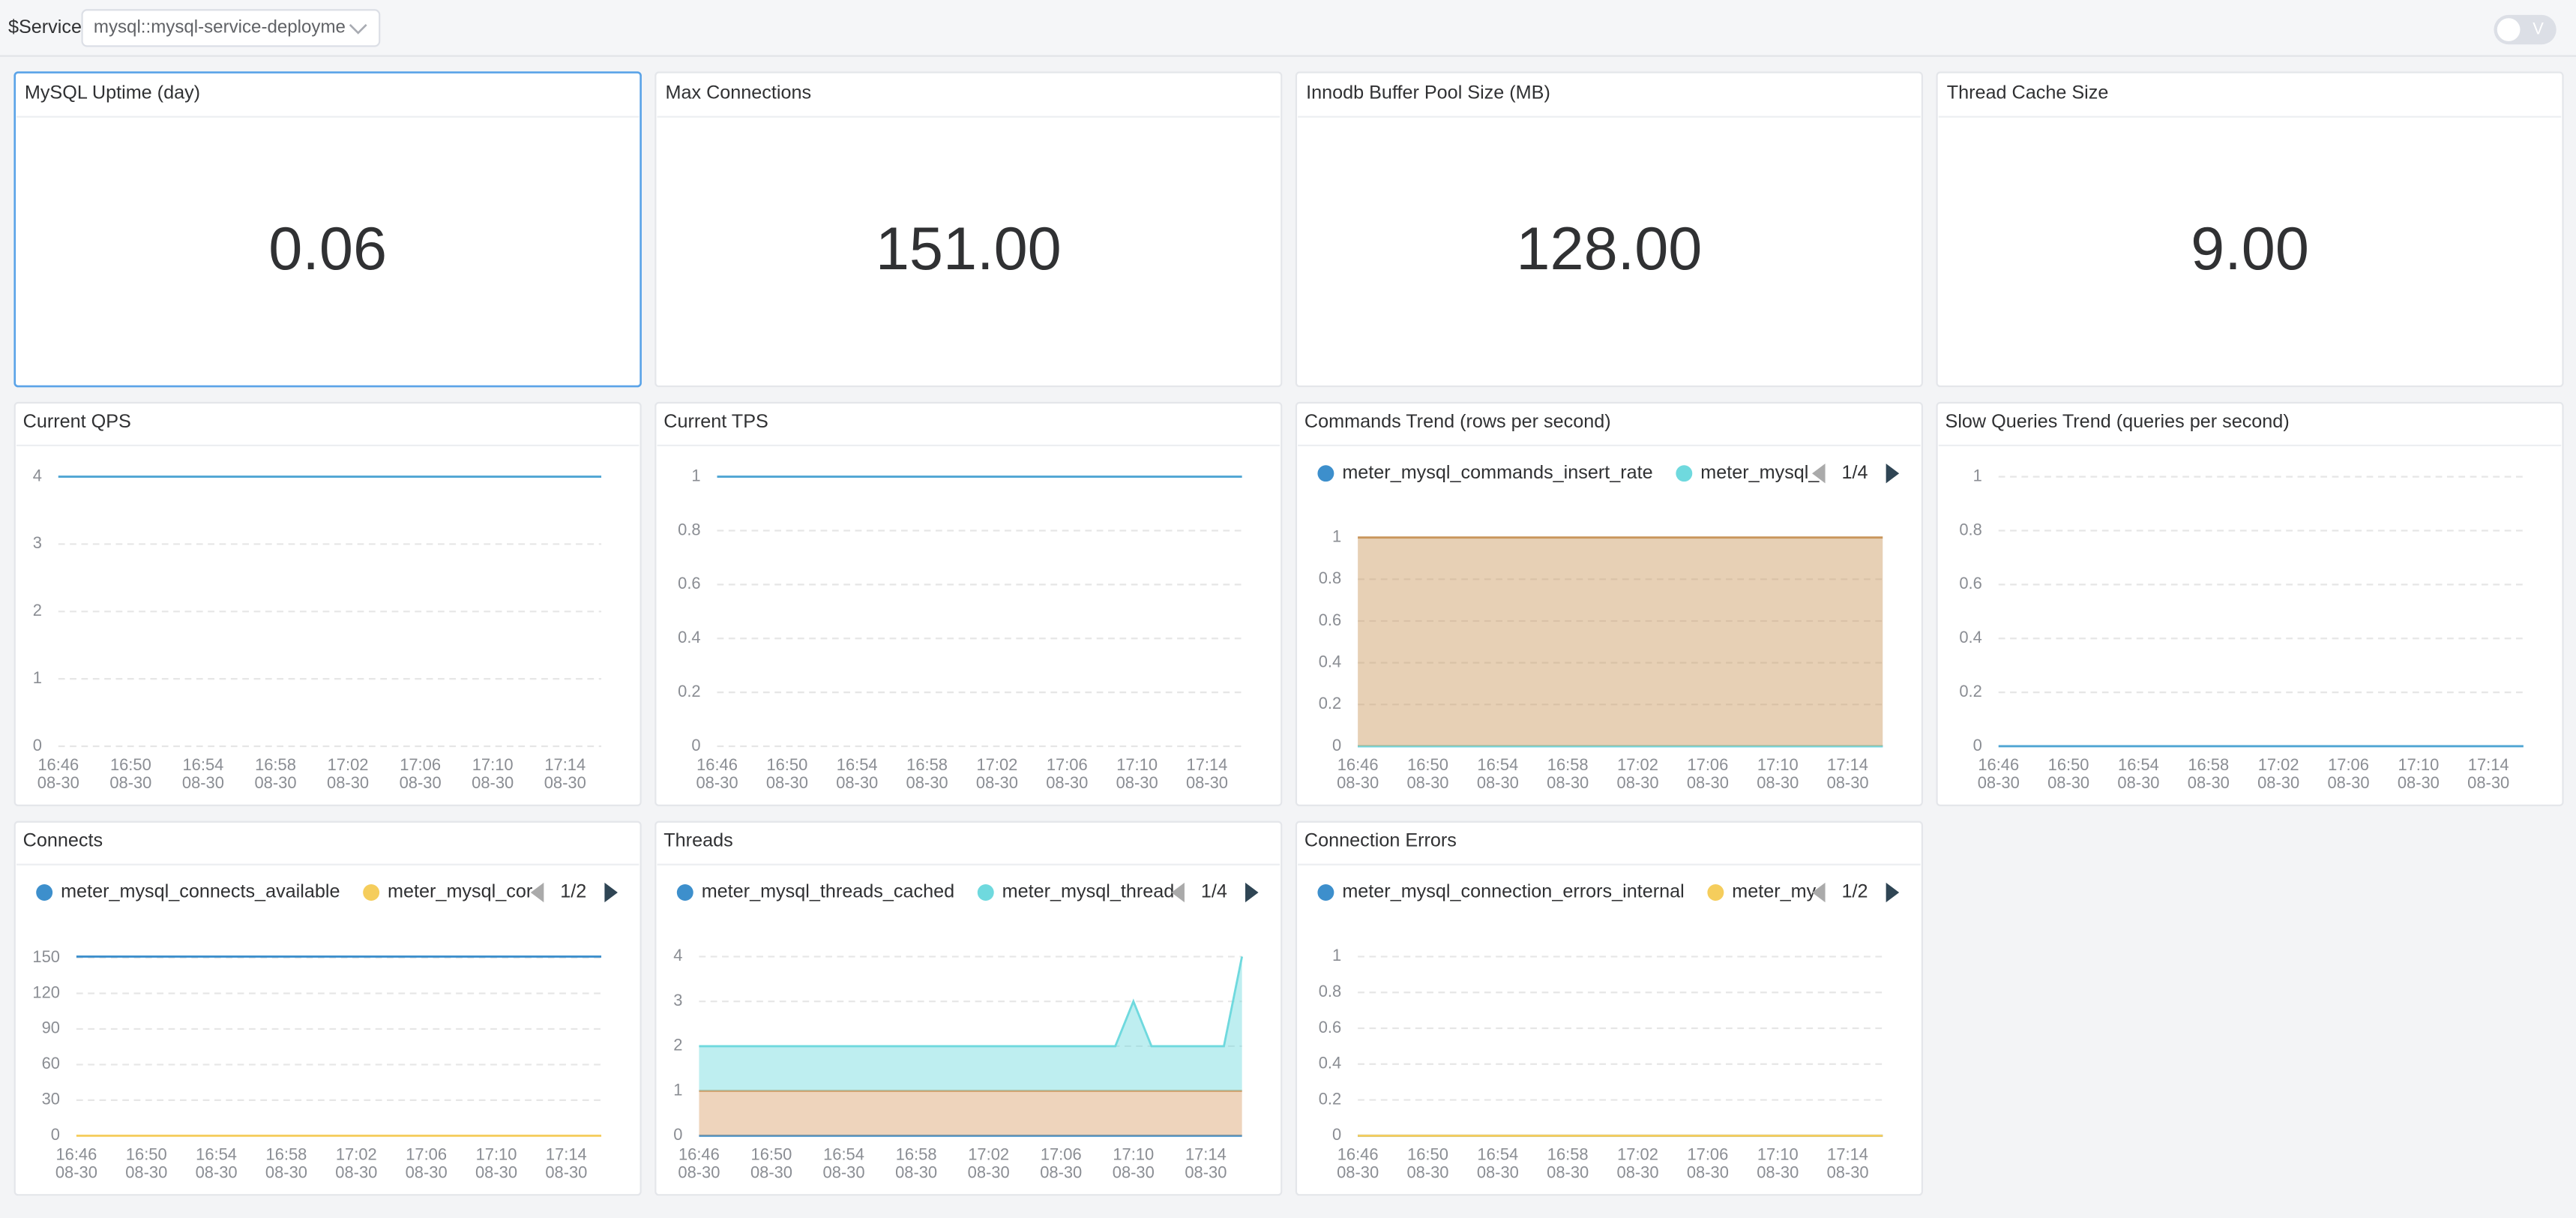  Describe the element at coordinates (1855, 472) in the screenshot. I see `legend-page: 1/4` at that location.